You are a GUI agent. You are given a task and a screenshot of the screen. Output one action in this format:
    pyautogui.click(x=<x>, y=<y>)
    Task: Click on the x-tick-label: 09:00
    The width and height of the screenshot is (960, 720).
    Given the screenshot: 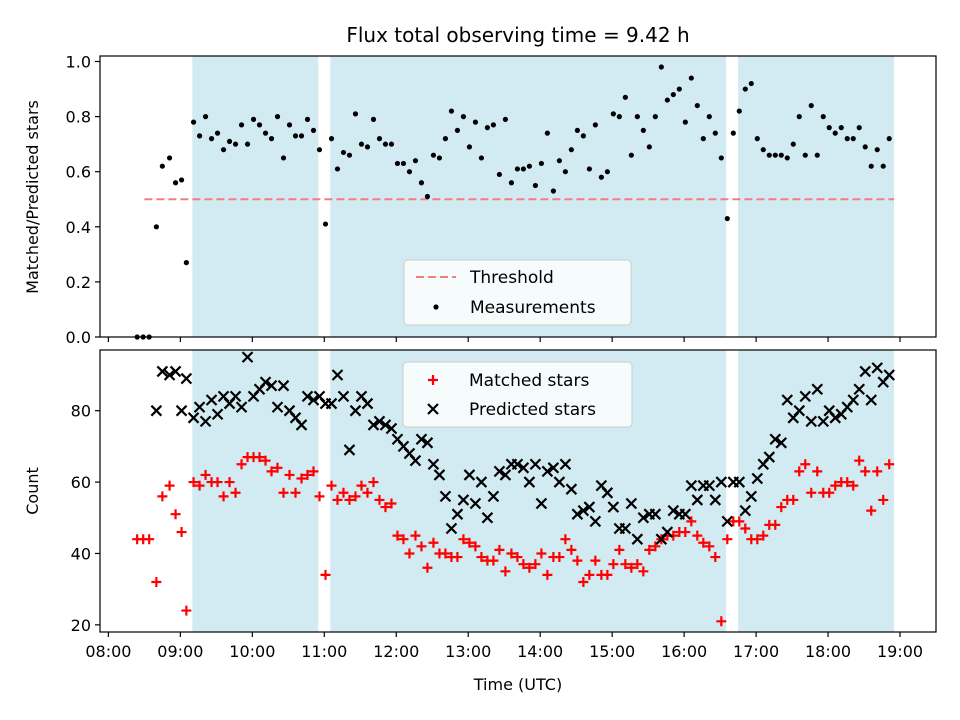 What is the action you would take?
    pyautogui.click(x=180, y=651)
    